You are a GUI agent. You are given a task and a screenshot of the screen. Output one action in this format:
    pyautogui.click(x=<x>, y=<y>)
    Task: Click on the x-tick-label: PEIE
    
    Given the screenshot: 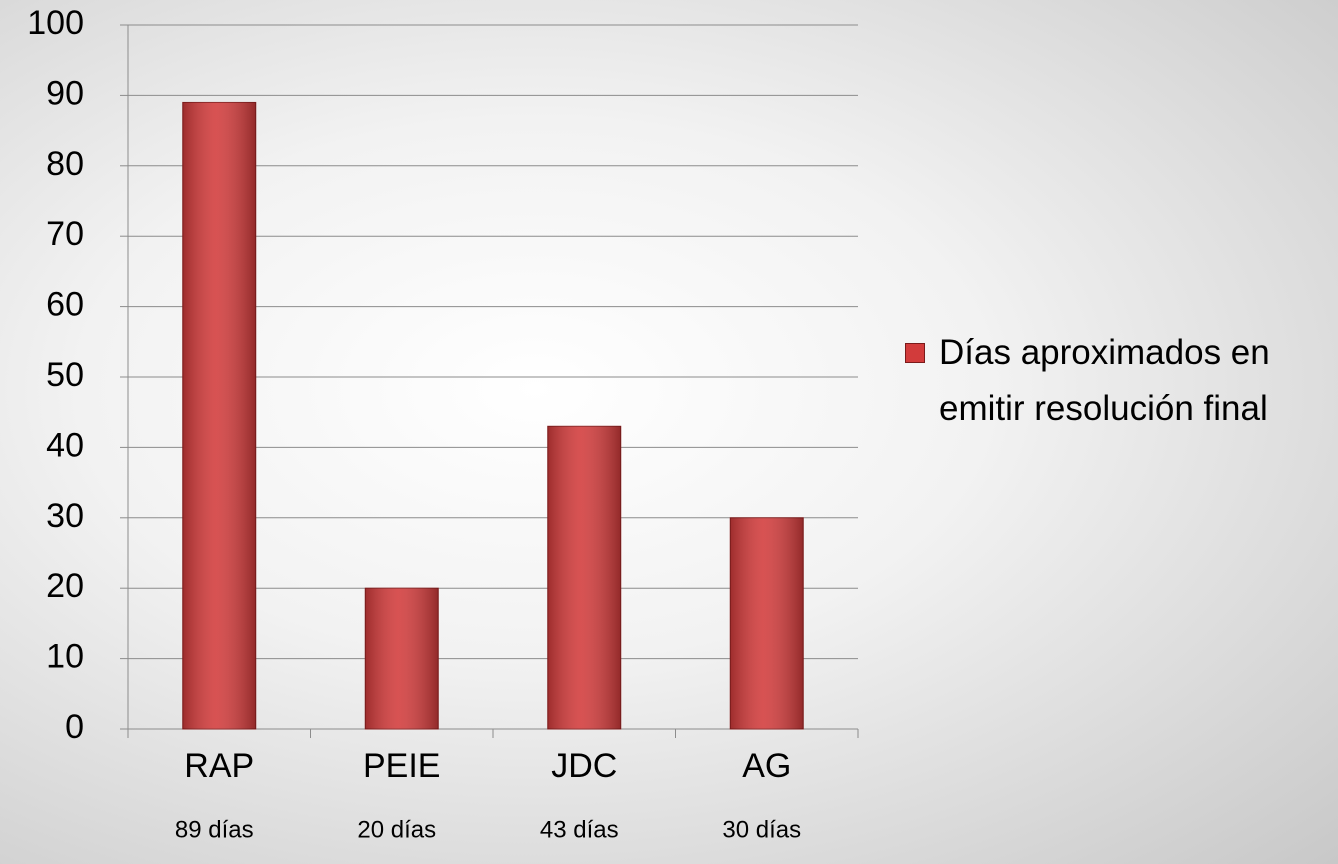 What is the action you would take?
    pyautogui.click(x=401, y=766)
    